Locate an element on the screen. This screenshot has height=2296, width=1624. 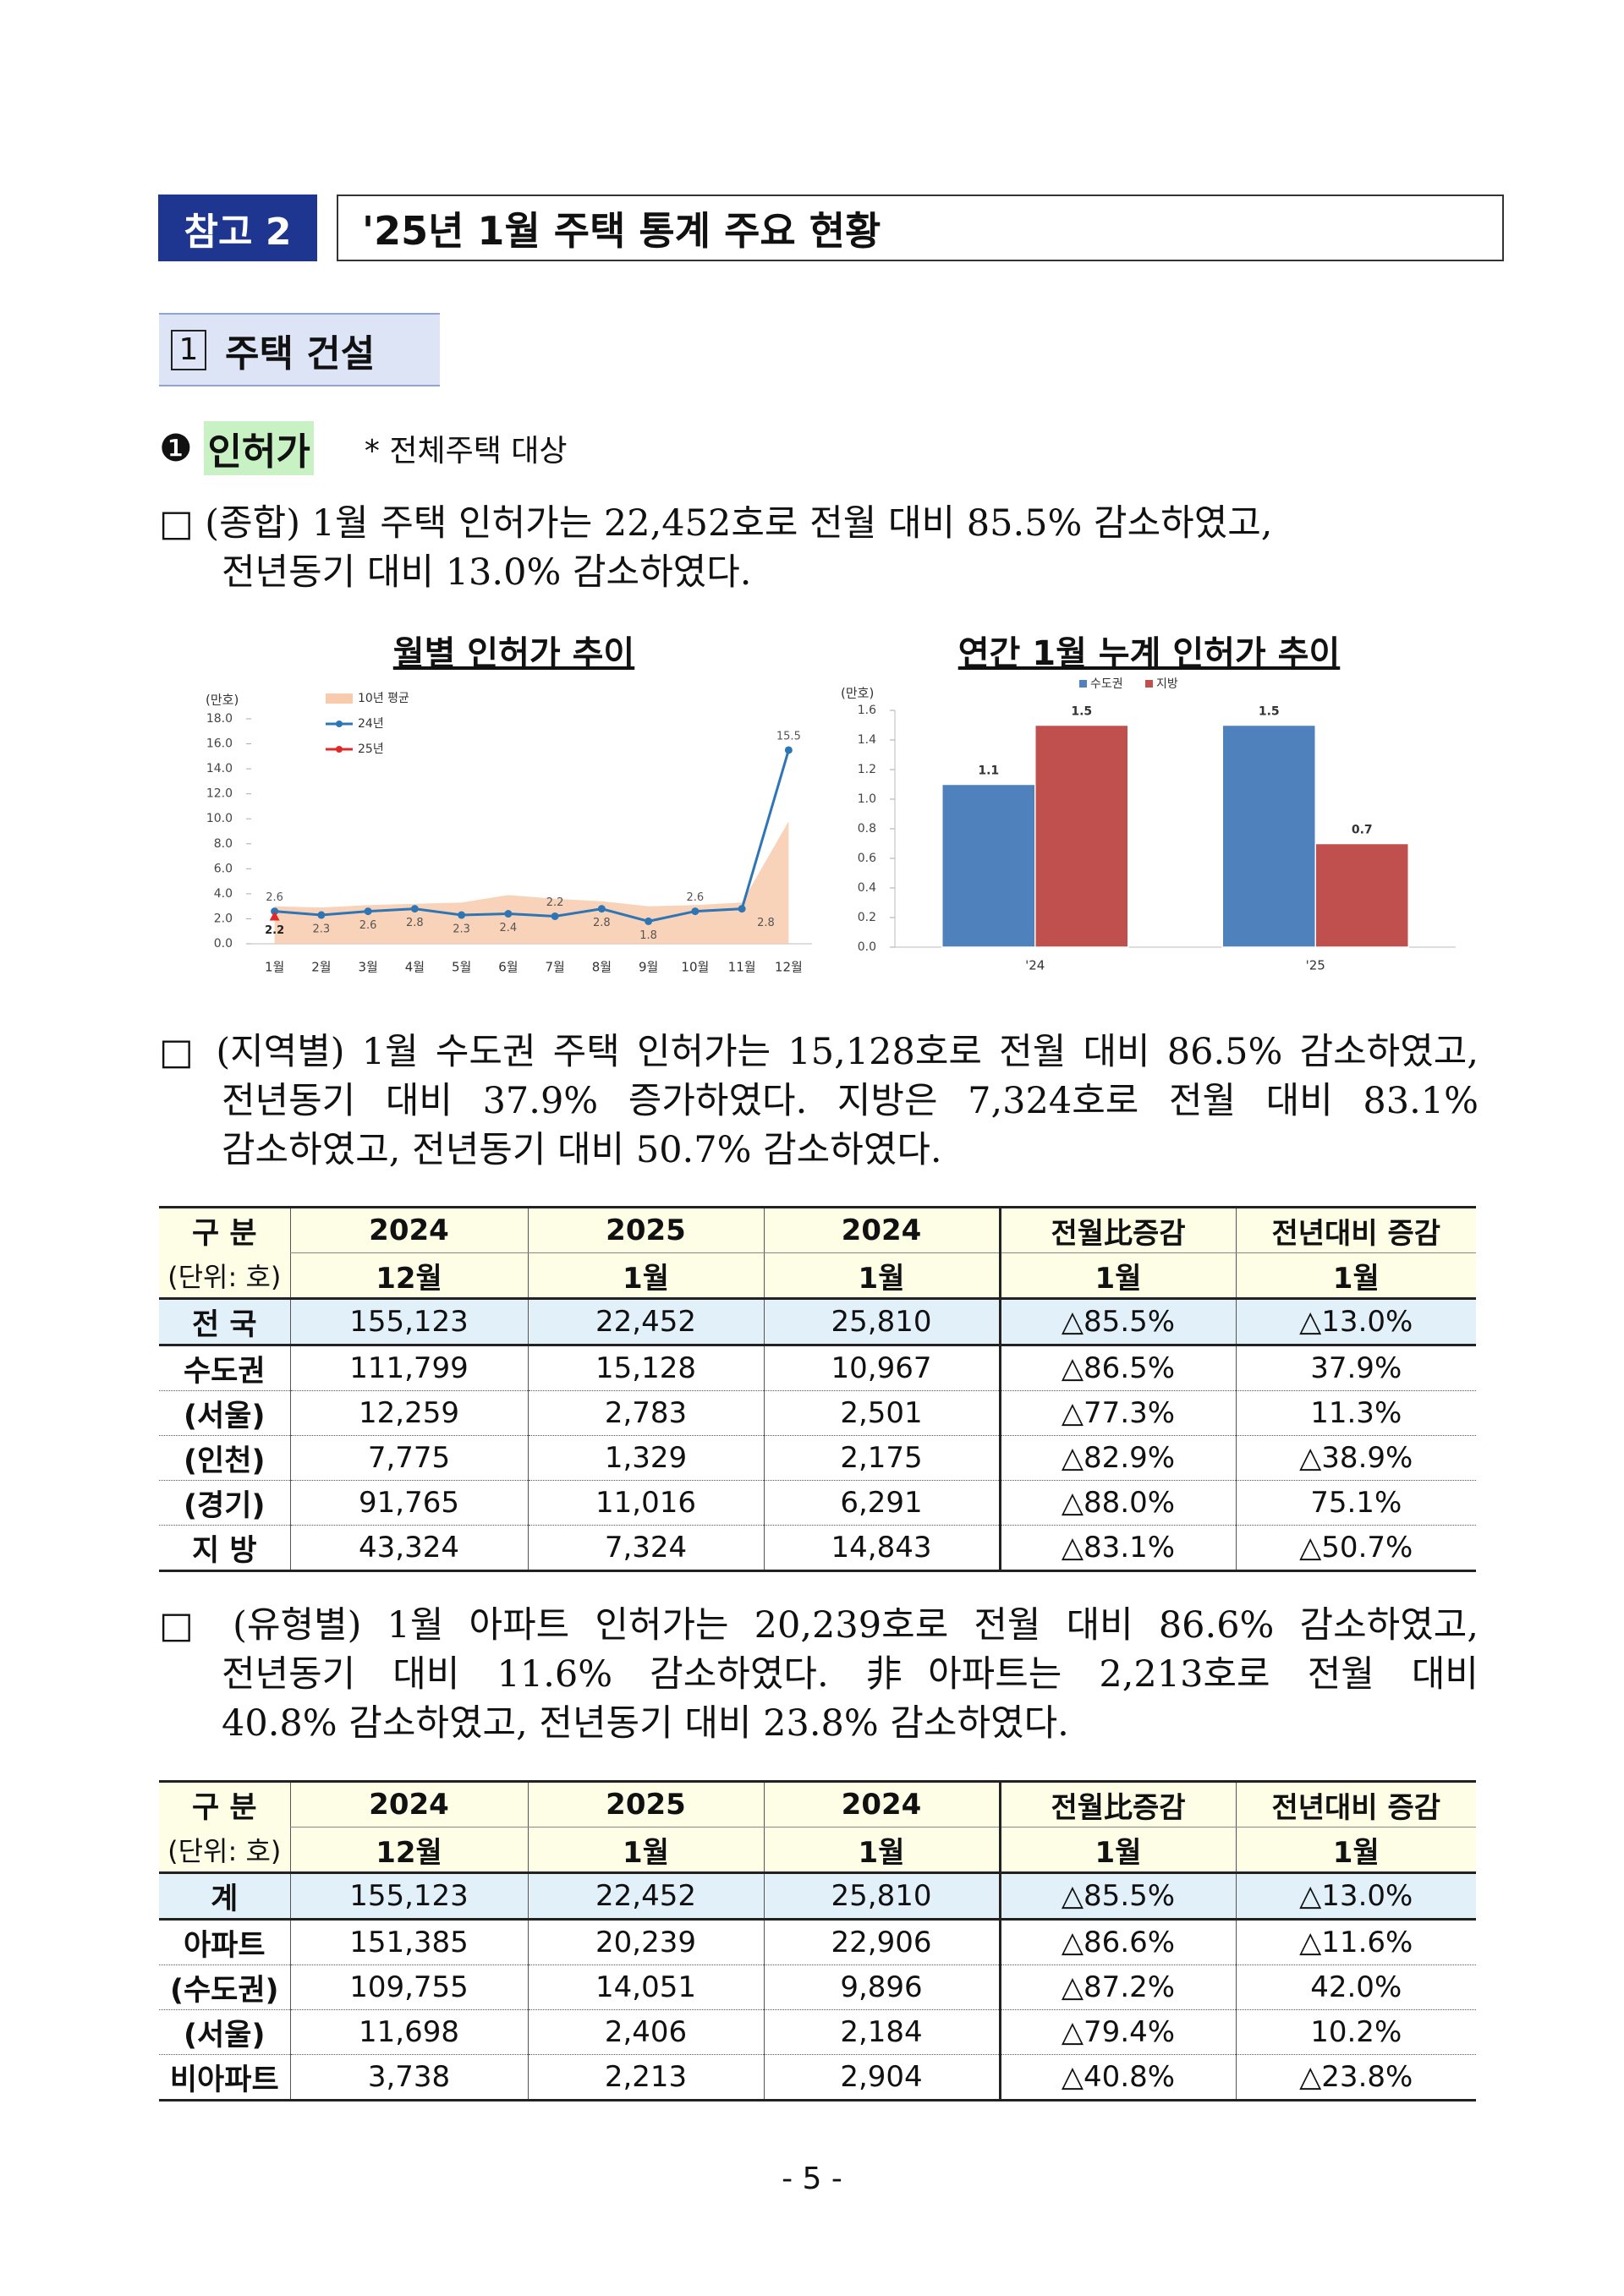
table-cell: 2,783 is located at coordinates (645, 1413).